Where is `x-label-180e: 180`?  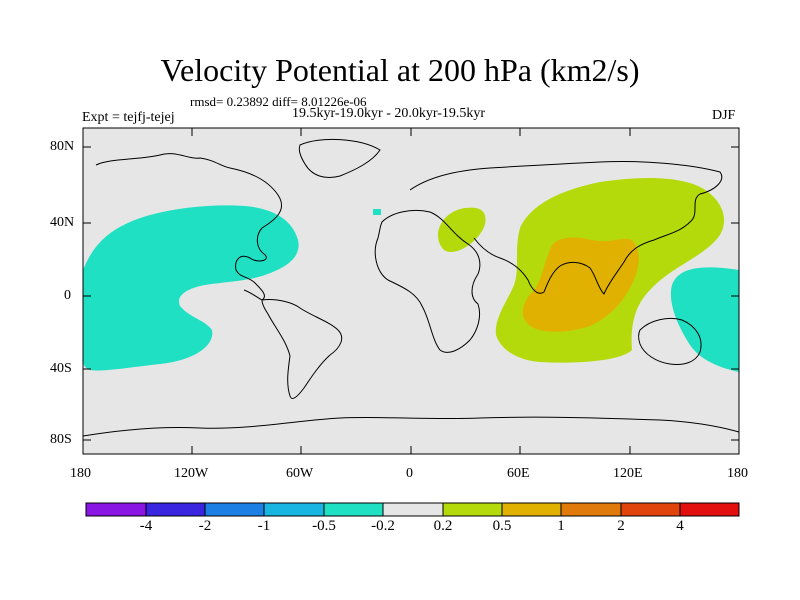 x-label-180e: 180 is located at coordinates (737, 473).